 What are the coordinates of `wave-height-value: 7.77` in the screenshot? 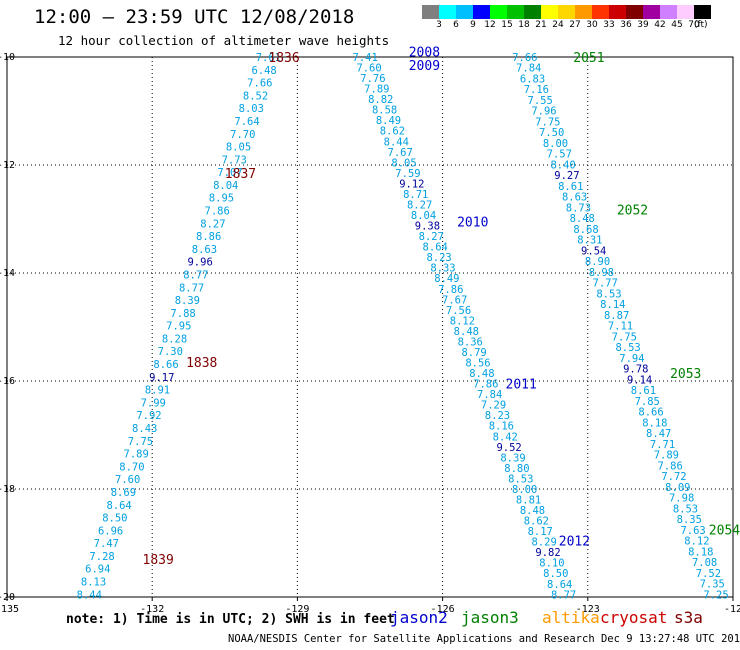 It's located at (605, 284).